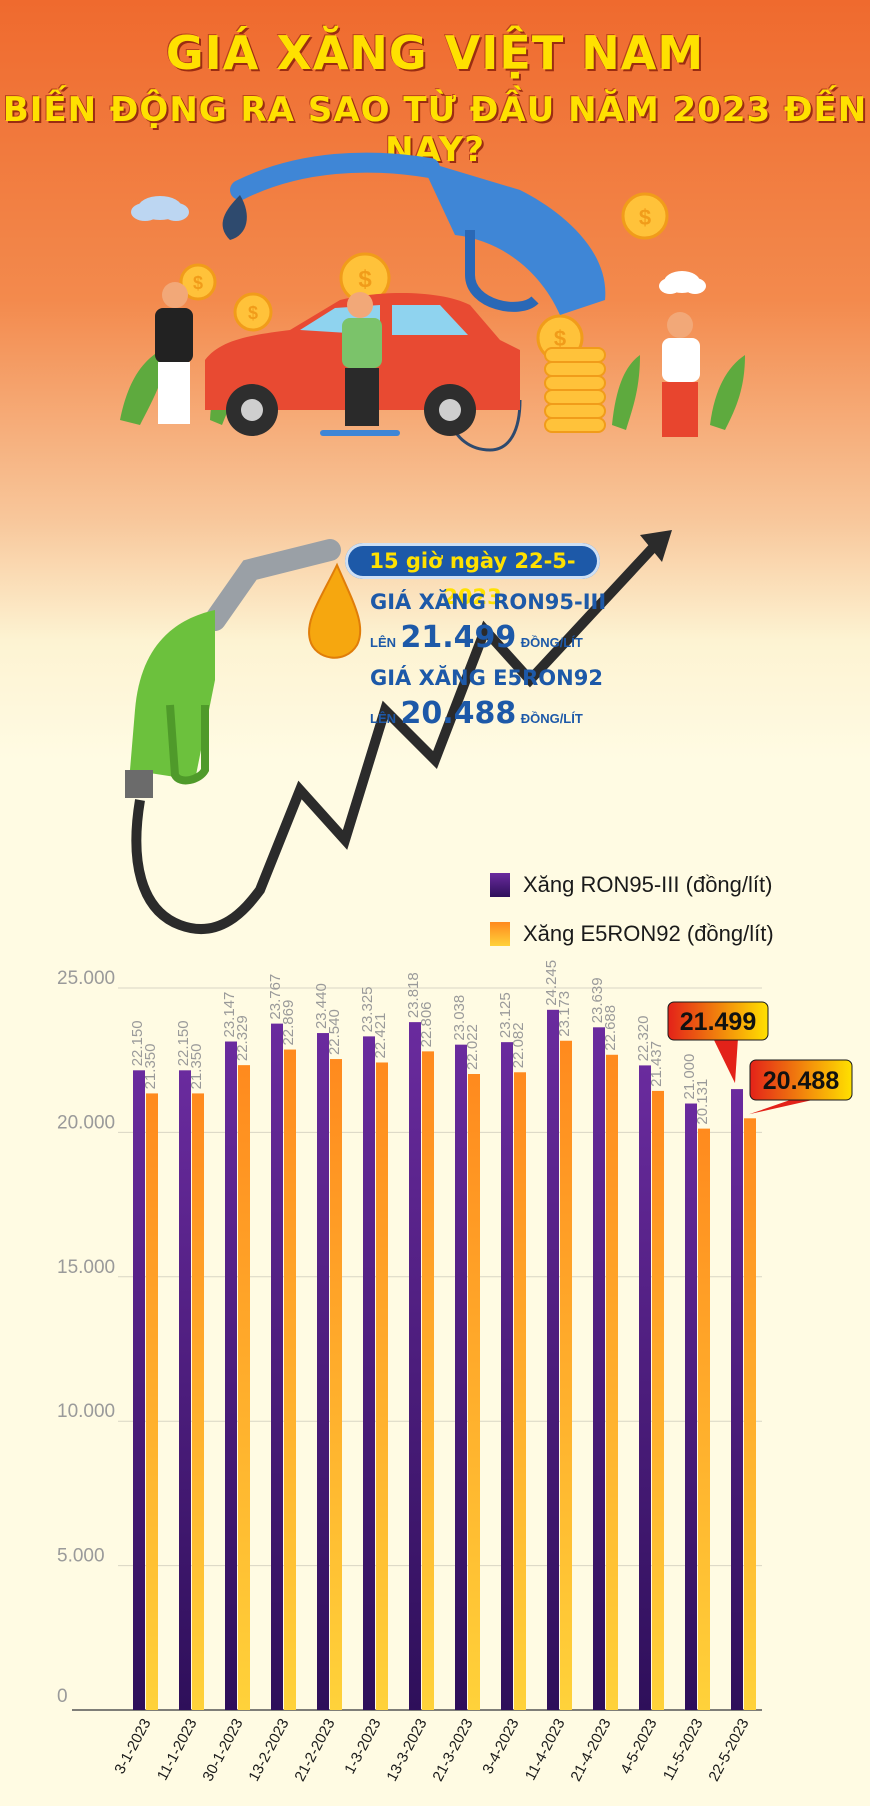 The width and height of the screenshot is (870, 1806). Describe the element at coordinates (426, 1024) in the screenshot. I see `data-label-e5: 22.806` at that location.